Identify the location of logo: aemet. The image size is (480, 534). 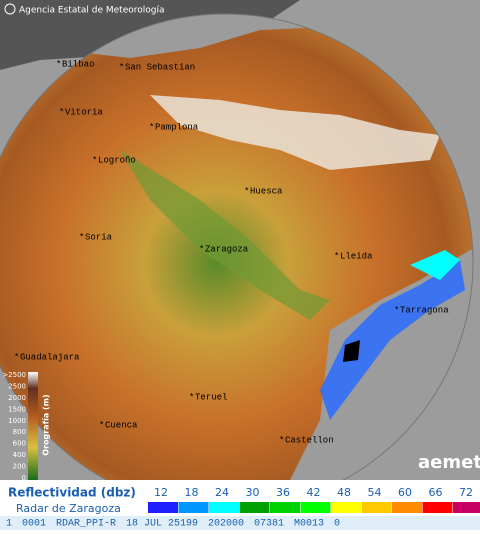
(449, 462).